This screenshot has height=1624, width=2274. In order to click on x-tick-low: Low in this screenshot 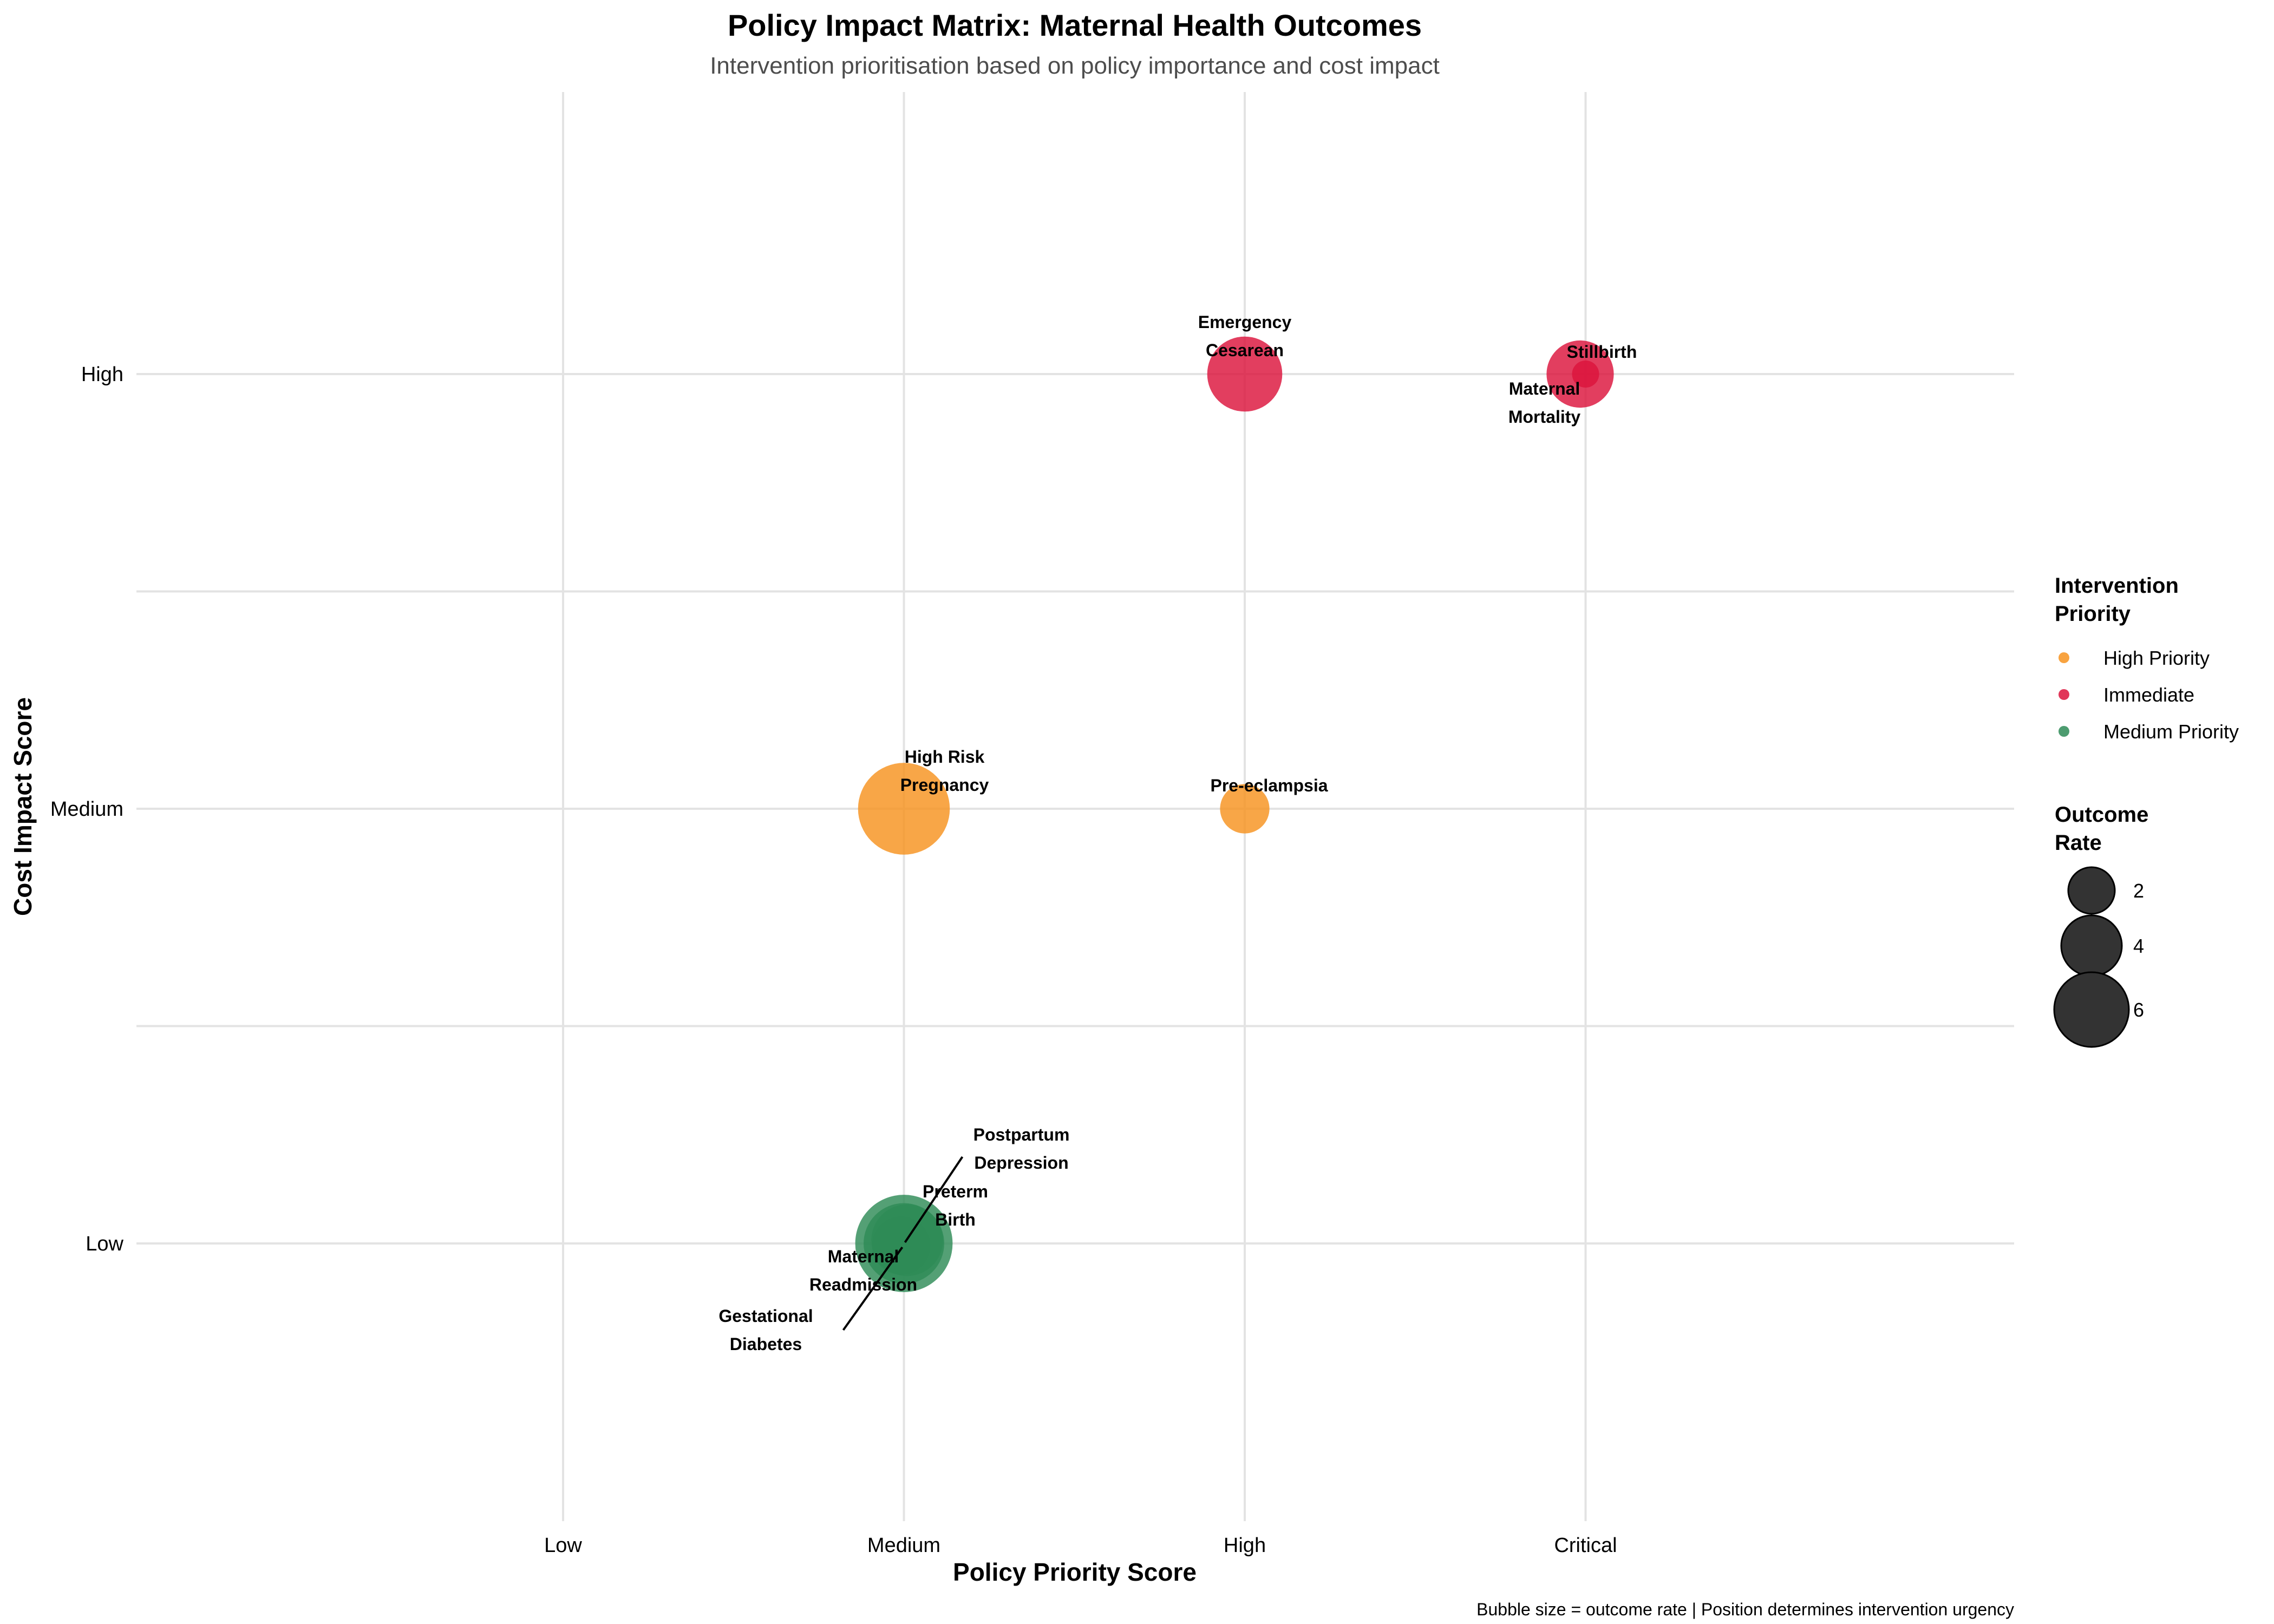, I will do `click(563, 1546)`.